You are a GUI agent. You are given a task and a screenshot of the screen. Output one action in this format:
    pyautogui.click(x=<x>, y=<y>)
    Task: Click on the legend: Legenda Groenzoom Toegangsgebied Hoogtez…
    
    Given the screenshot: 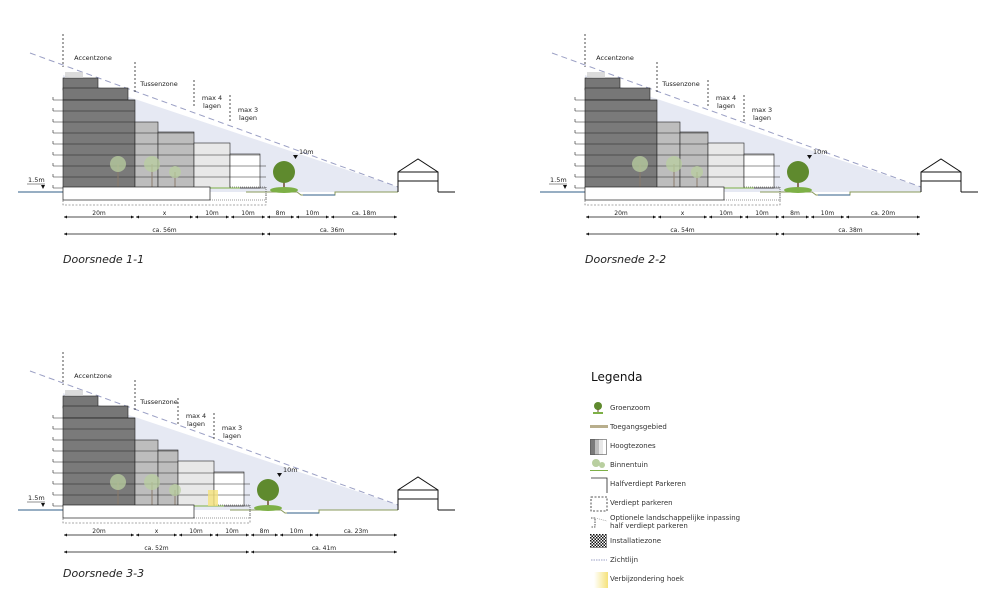 What is the action you would take?
    pyautogui.click(x=667, y=479)
    